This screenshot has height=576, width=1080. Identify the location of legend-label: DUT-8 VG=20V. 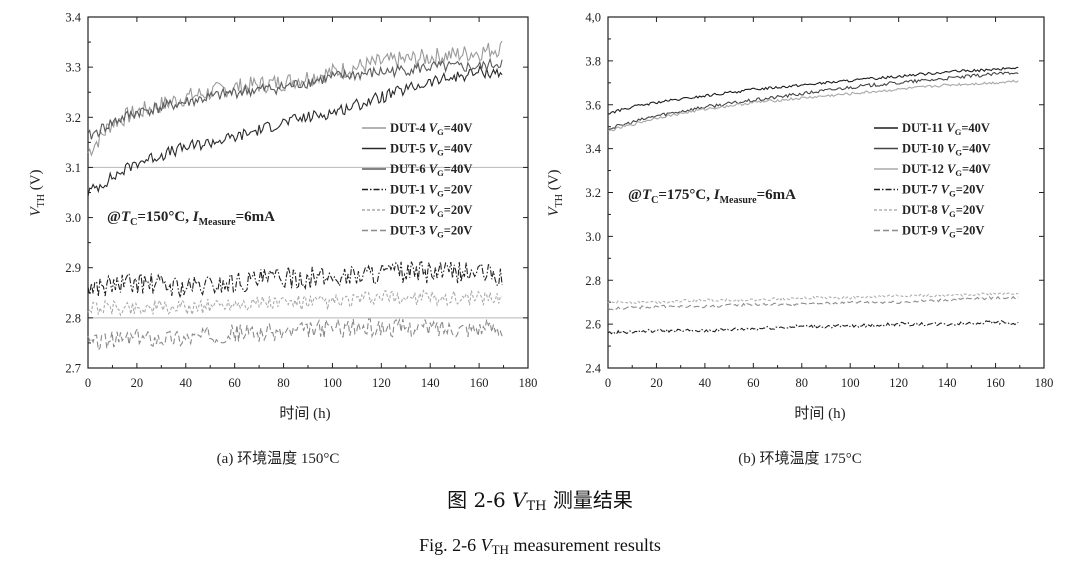
(943, 211).